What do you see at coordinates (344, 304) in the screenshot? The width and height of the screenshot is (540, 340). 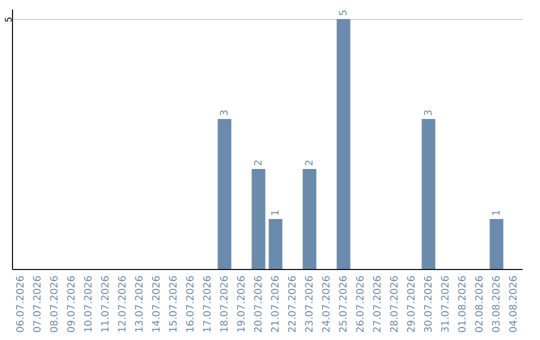 I see `x-tick-label: 25.07.2026` at bounding box center [344, 304].